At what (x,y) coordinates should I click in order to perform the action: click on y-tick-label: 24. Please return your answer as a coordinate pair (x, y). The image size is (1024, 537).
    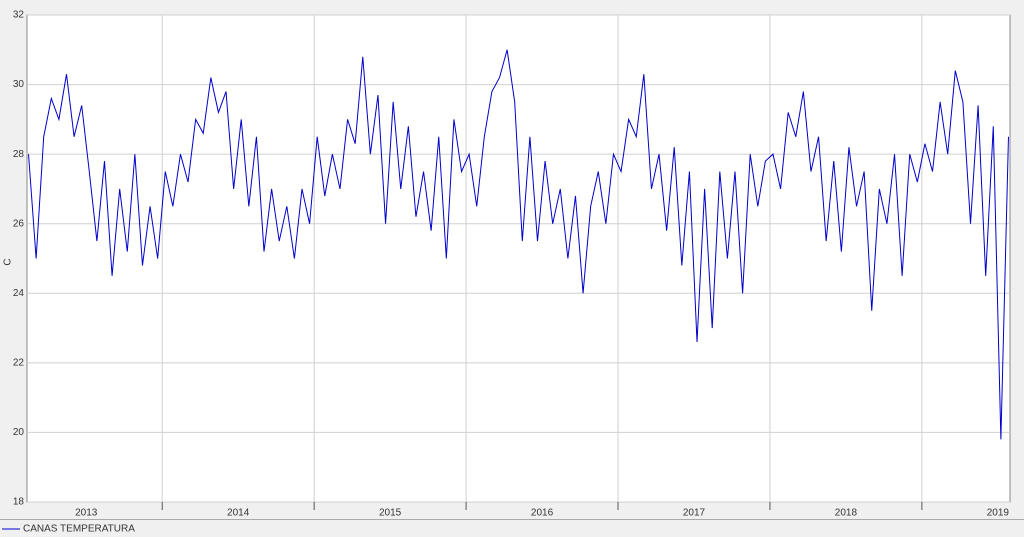
    Looking at the image, I should click on (19, 293).